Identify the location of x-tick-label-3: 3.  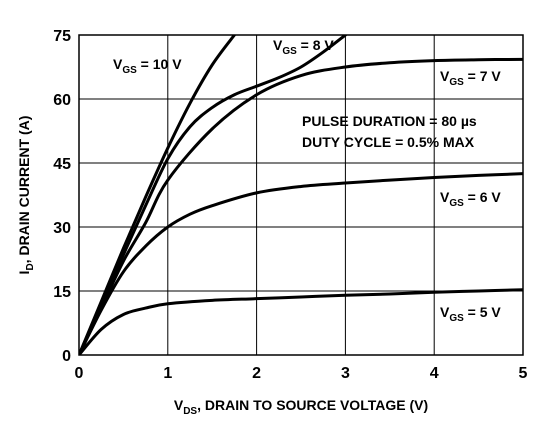
(345, 373).